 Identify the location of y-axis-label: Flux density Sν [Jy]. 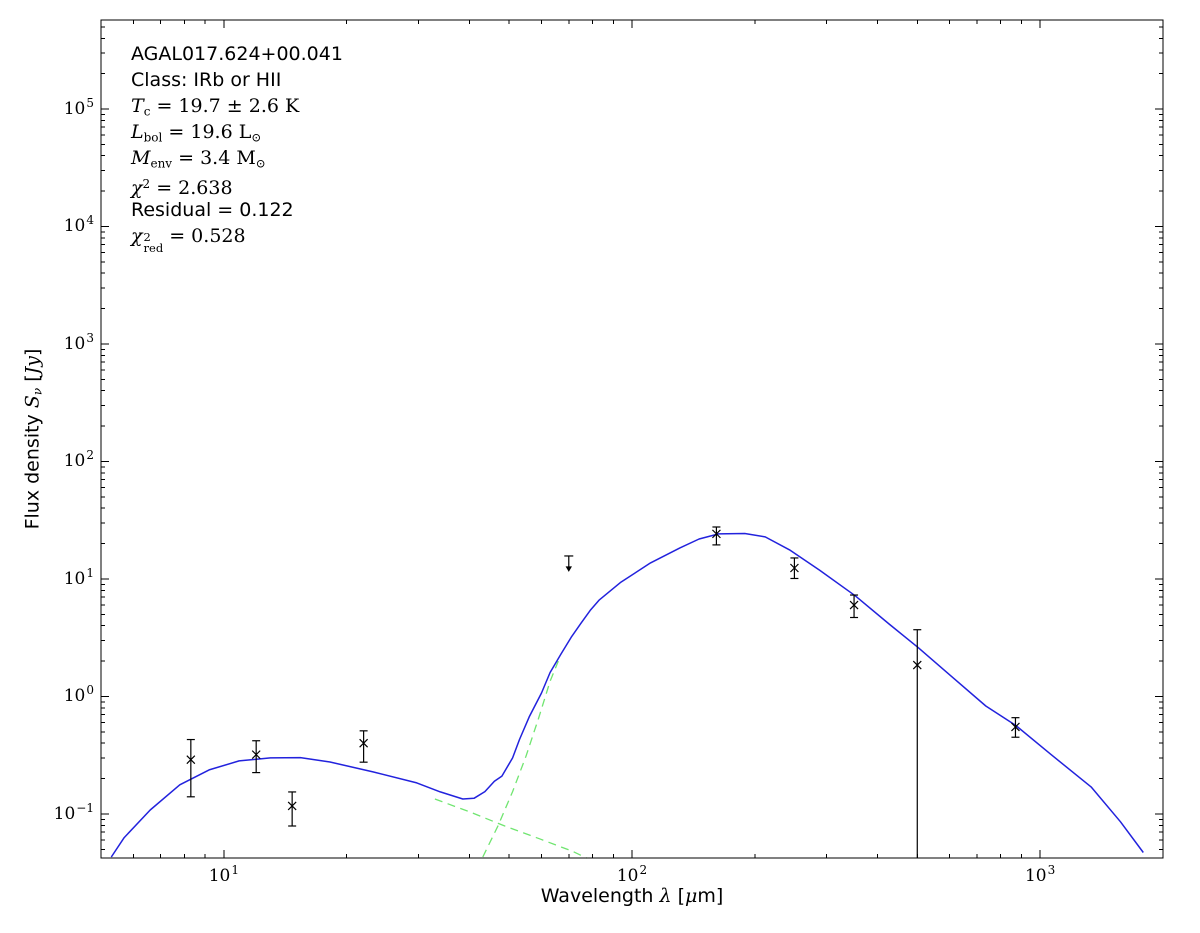
(33, 439).